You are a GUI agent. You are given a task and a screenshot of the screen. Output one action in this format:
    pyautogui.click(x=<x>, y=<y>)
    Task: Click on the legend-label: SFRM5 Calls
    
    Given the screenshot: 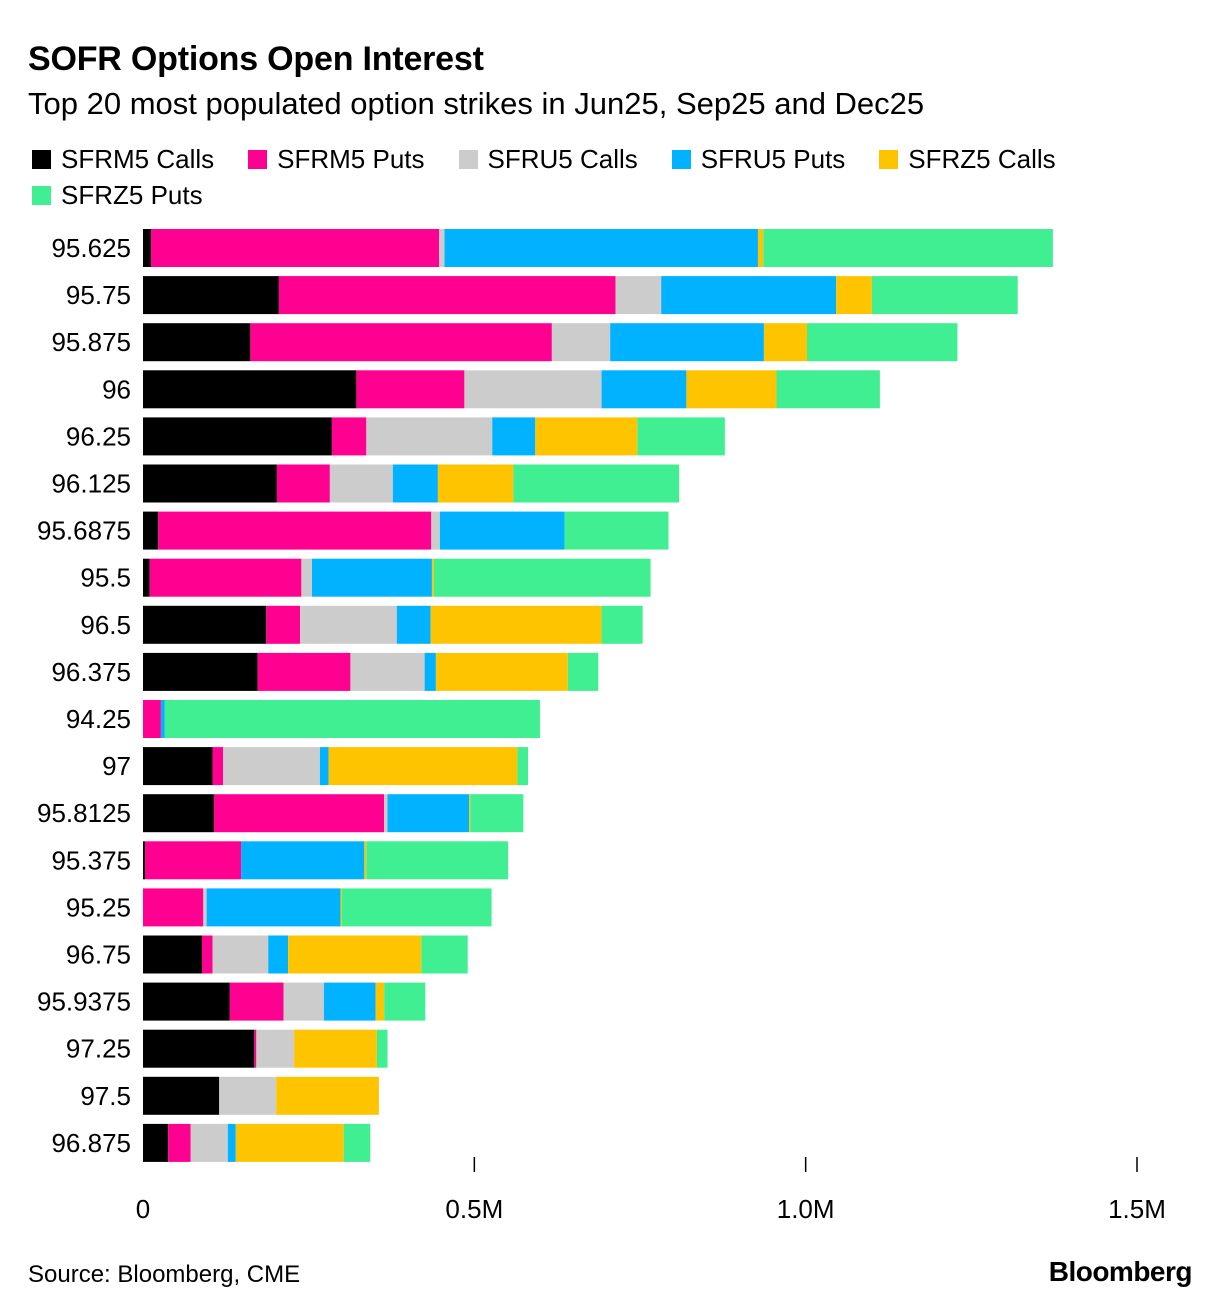 What is the action you would take?
    pyautogui.click(x=138, y=159)
    